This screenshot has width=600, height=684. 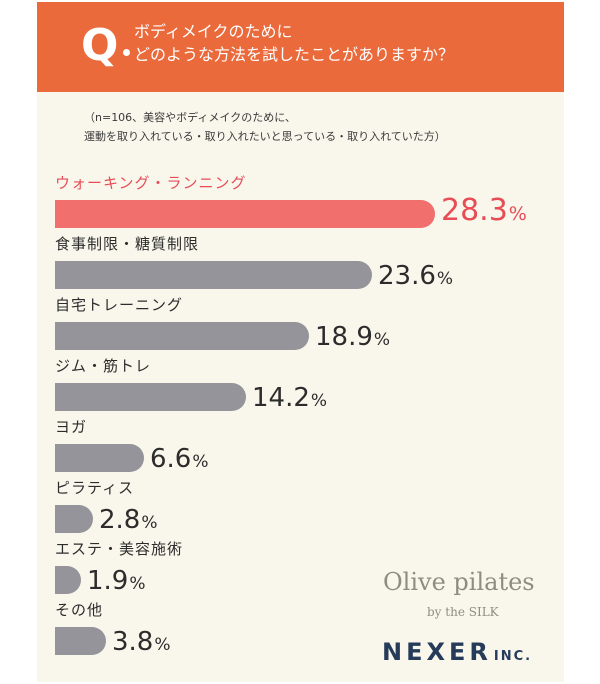 What do you see at coordinates (474, 210) in the screenshot?
I see `value-number: 28.3` at bounding box center [474, 210].